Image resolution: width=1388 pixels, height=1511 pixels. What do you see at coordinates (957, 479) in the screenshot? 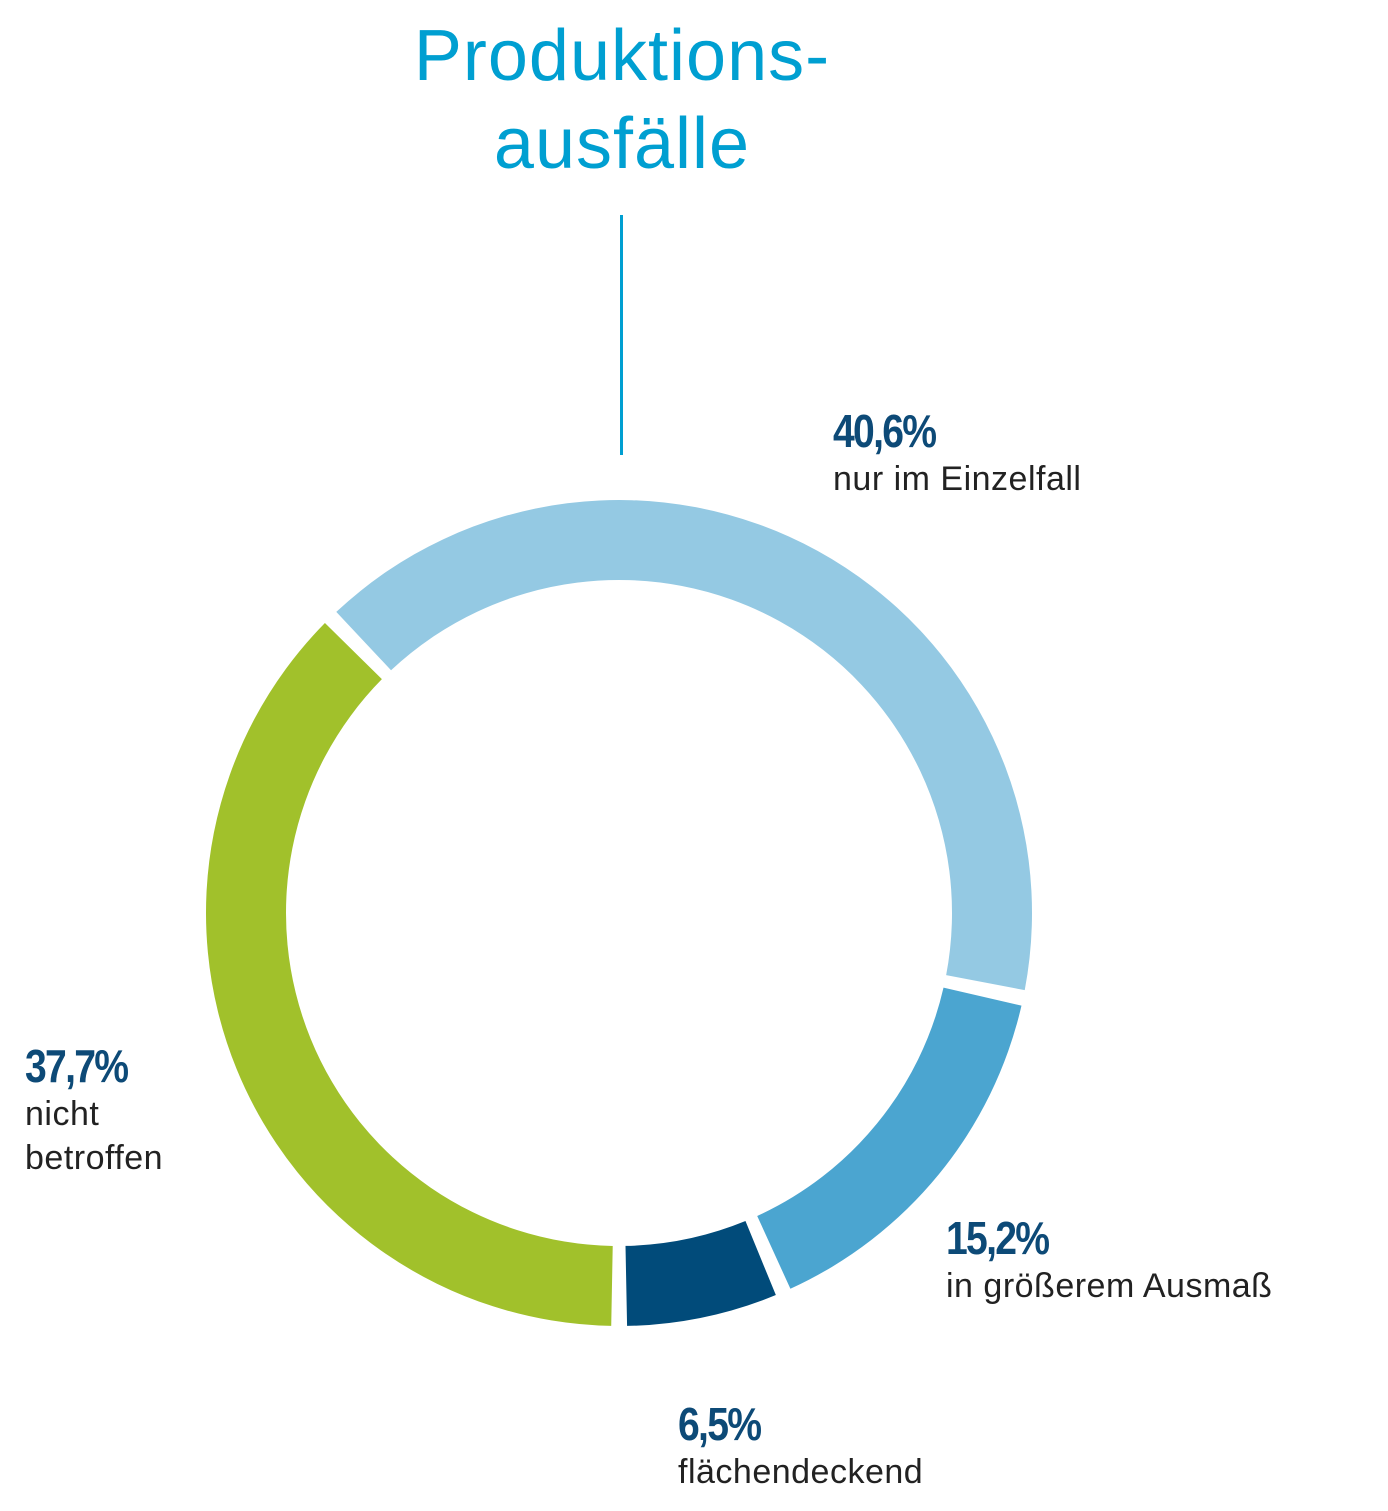
I see `category-label-einzelfall: nur im Einzelfall` at bounding box center [957, 479].